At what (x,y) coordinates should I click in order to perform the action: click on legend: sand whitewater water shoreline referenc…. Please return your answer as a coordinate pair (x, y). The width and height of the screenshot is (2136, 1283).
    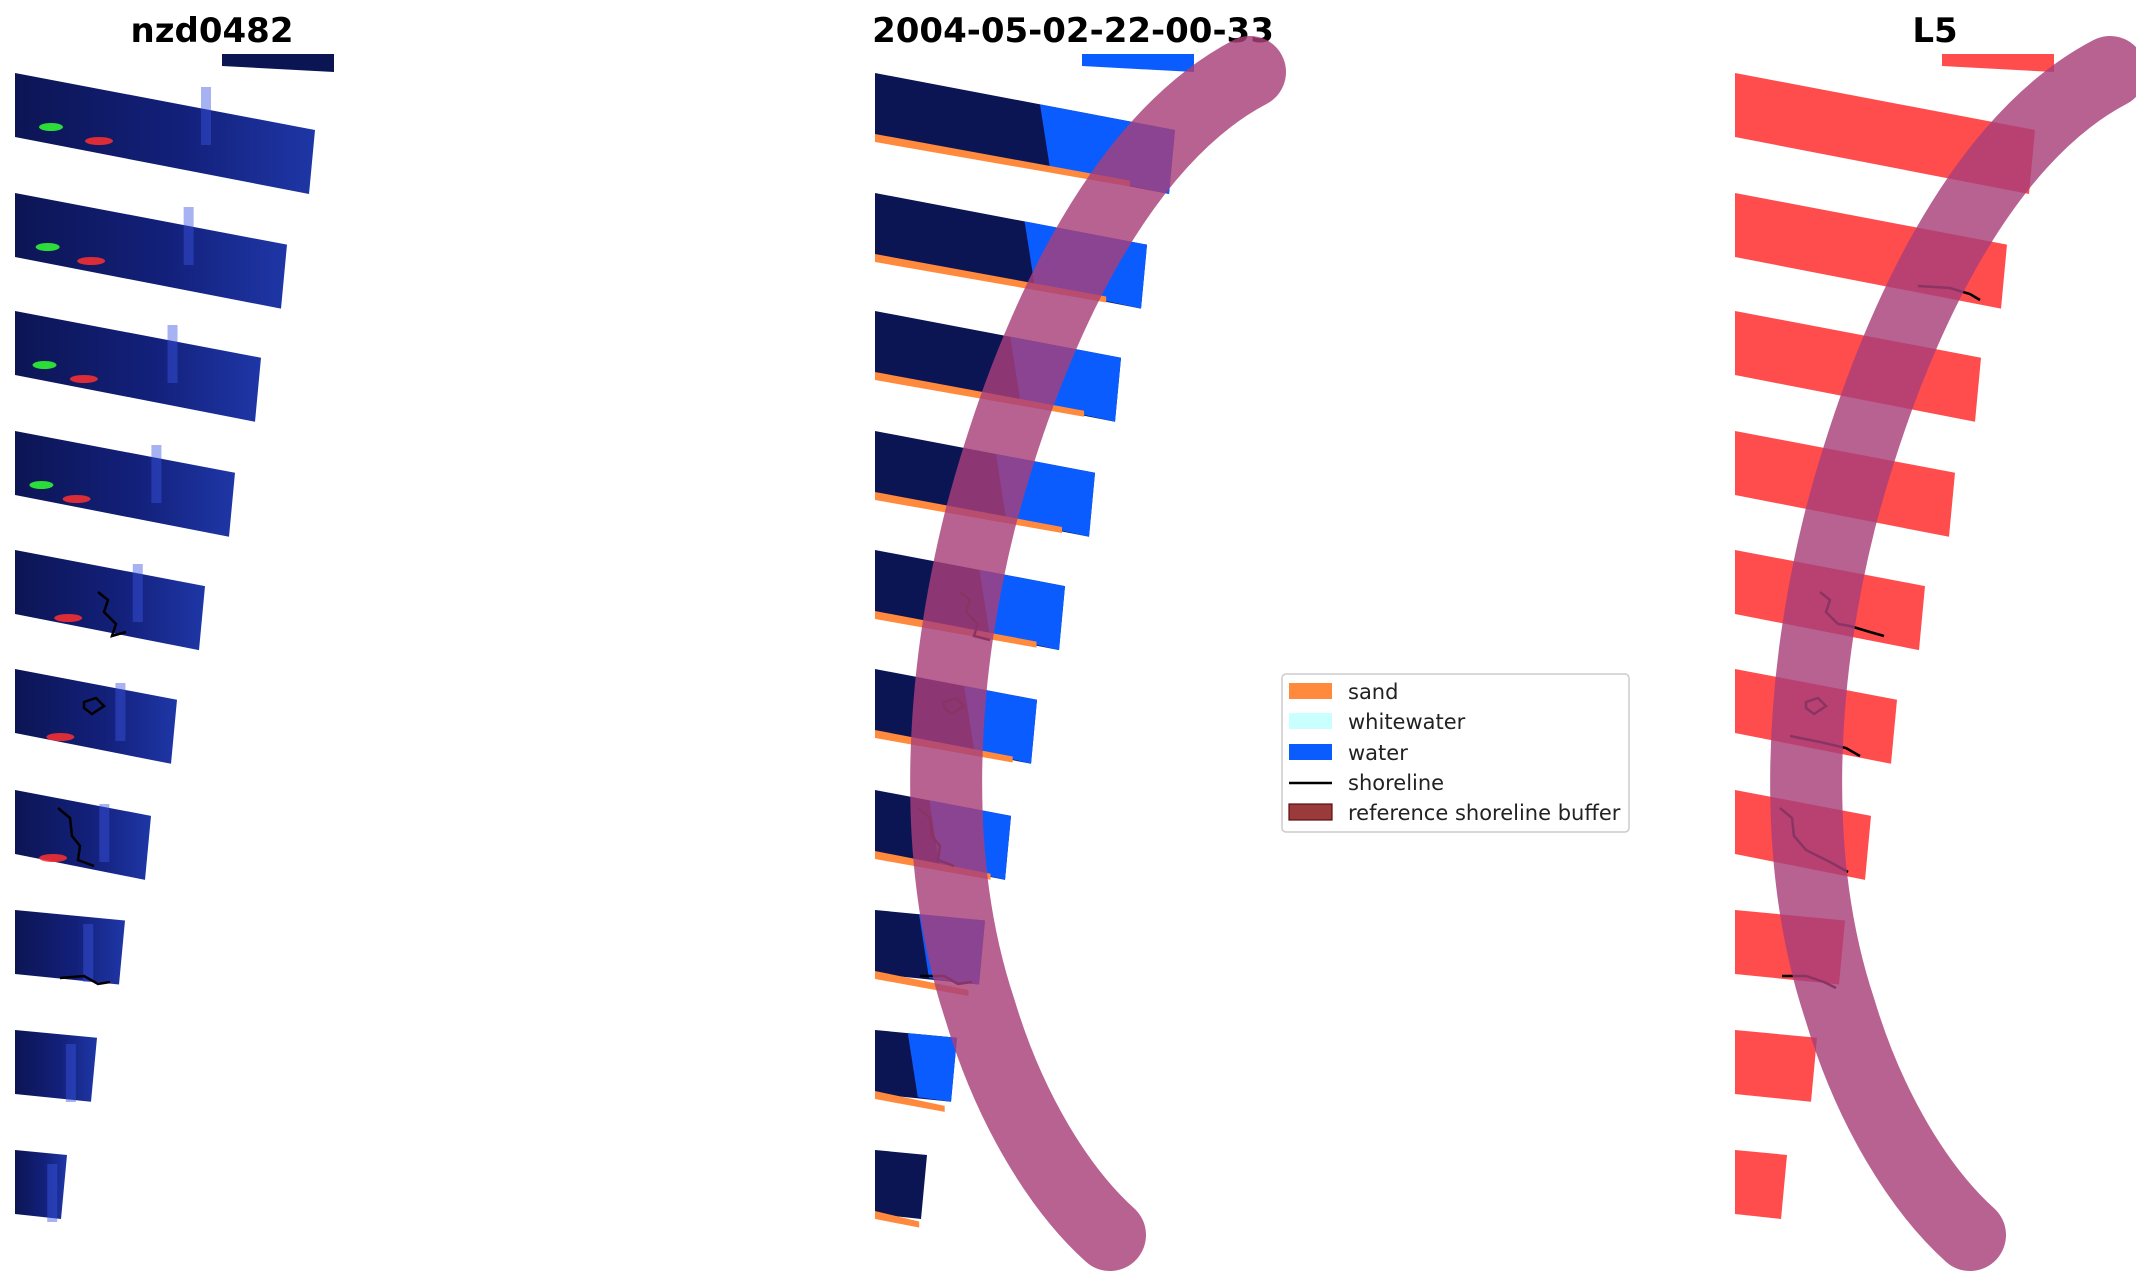
    Looking at the image, I should click on (1455, 753).